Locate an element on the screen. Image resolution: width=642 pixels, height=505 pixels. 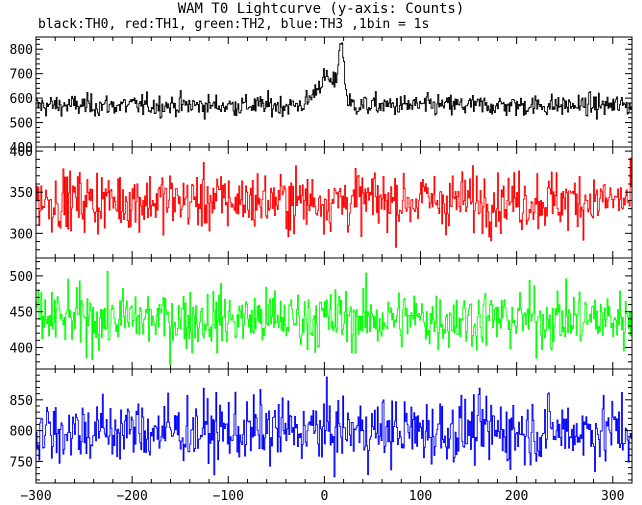
chart-title: WAM T0 Lightcurve (y-axis: Counts) is located at coordinates (321, 9).